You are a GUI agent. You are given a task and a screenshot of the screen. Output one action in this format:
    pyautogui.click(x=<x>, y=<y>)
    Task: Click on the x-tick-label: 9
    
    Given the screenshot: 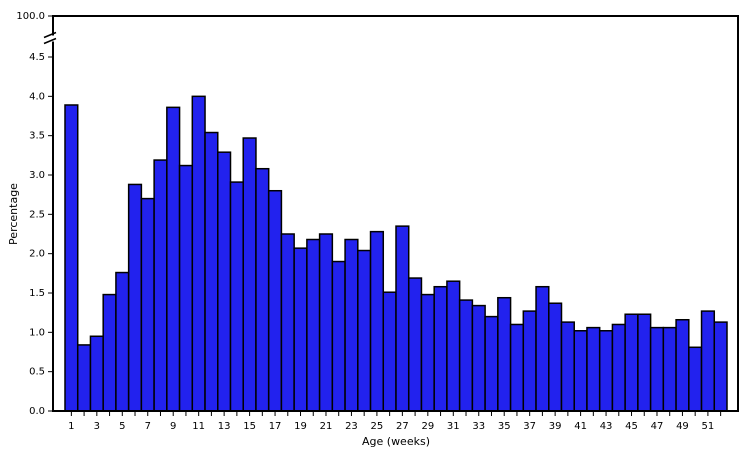 What is the action you would take?
    pyautogui.click(x=173, y=426)
    